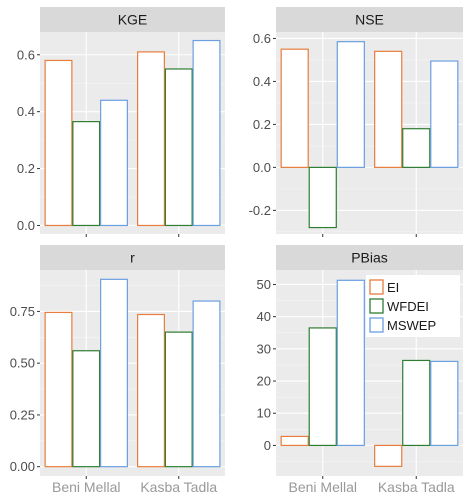 The image size is (474, 498). Describe the element at coordinates (388, 455) in the screenshot. I see `bar-pbias-ei-kasba-tadla` at that location.